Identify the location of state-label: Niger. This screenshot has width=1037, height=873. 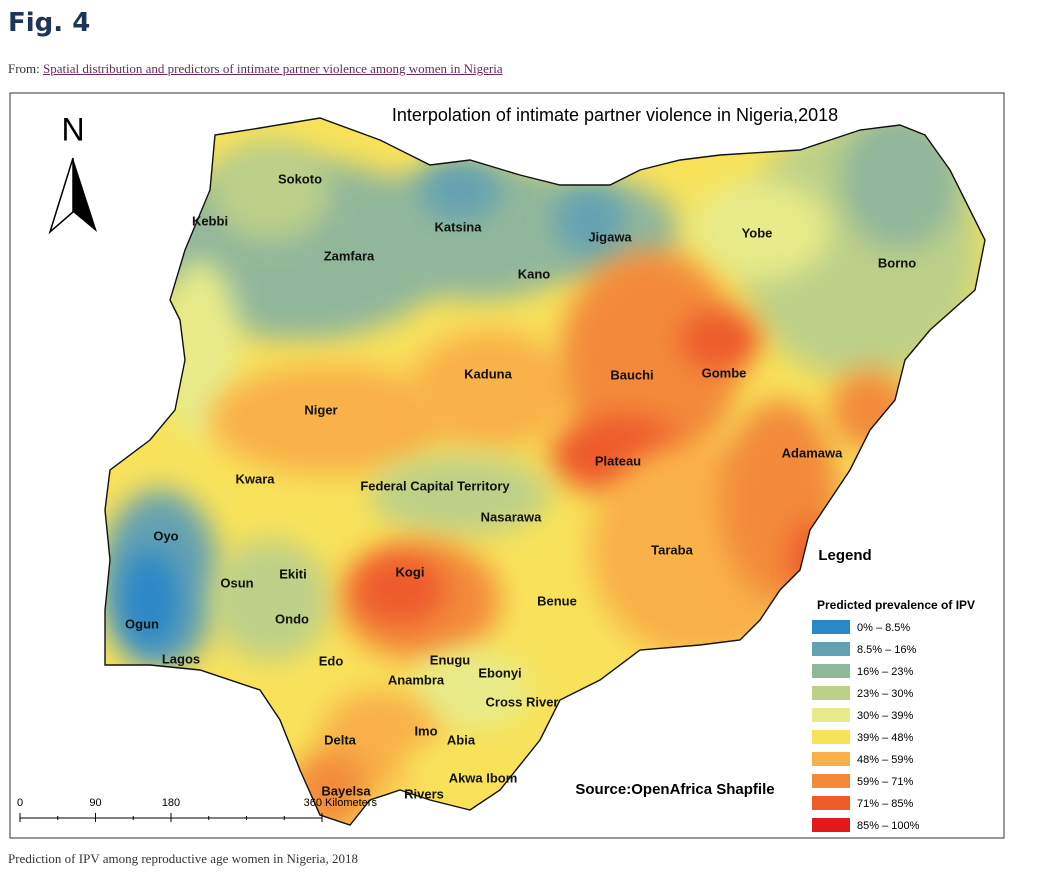
(320, 409).